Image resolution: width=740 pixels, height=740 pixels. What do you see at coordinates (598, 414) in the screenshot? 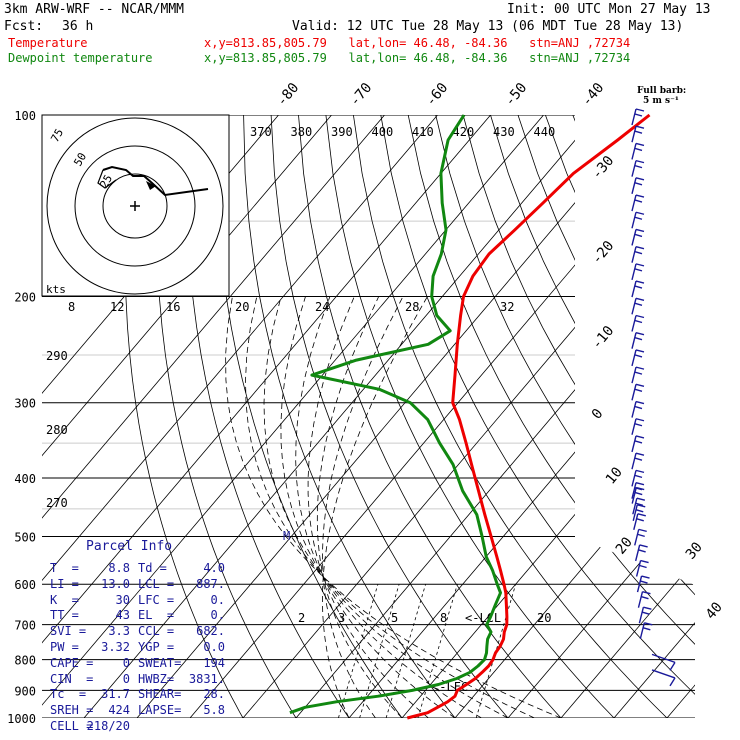
I see `isotherm-diag-label: 0` at bounding box center [598, 414].